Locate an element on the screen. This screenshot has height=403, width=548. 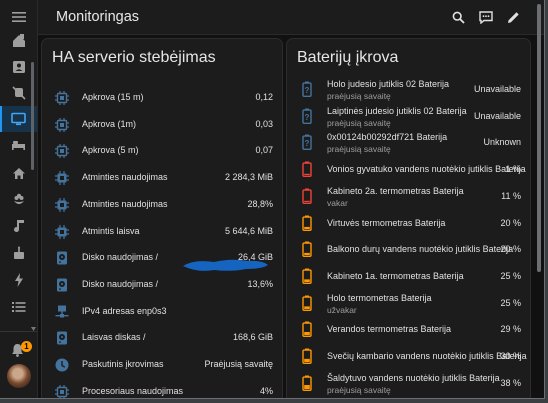
battery-label: Kabineto 1a. termometras Baterija is located at coordinates (395, 275).